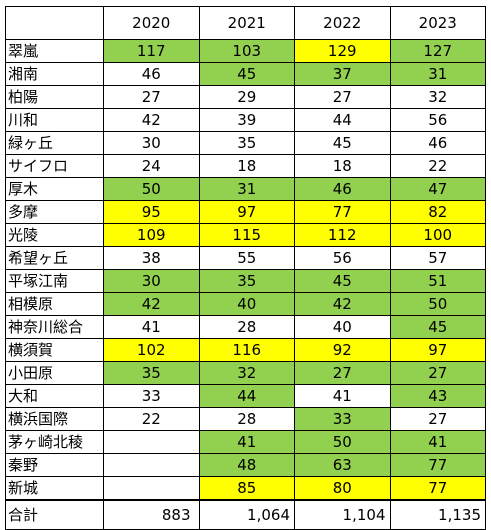 This screenshot has height=530, width=491. Describe the element at coordinates (54, 396) in the screenshot. I see `school-name-cell: 大和` at that location.